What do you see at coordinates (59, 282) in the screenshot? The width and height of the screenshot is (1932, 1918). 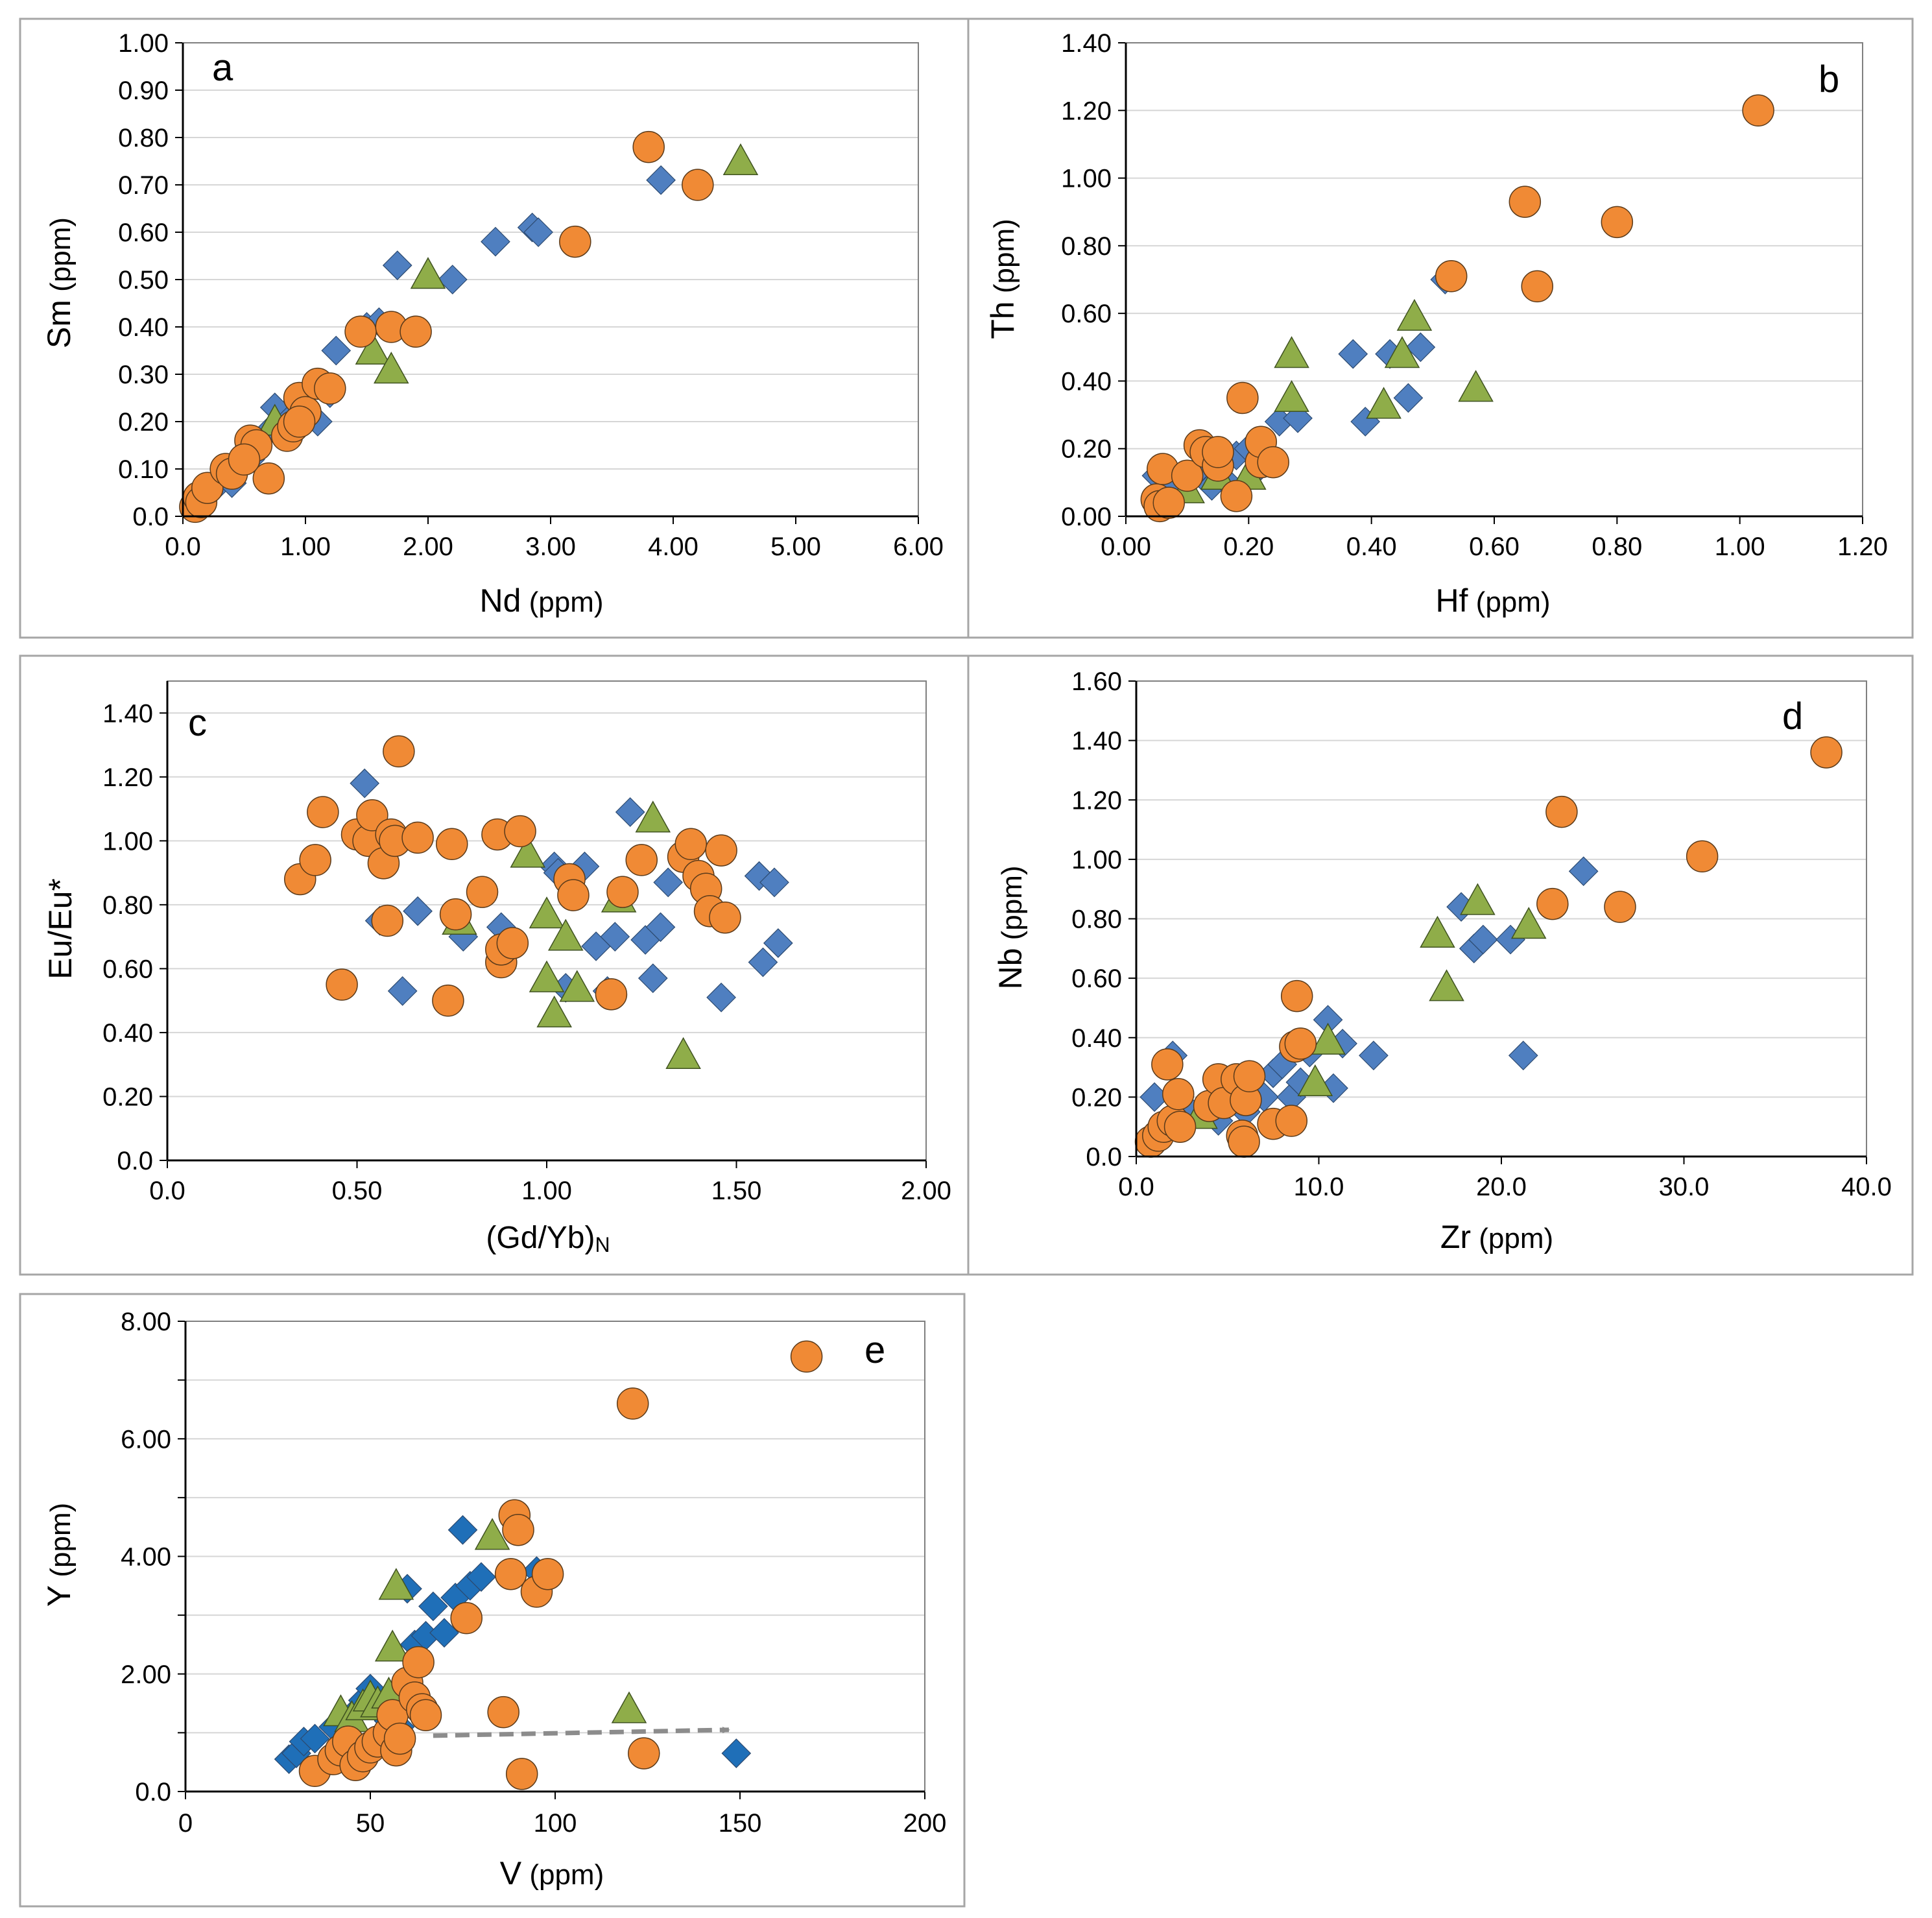 I see `y-axis-label-a: Sm (ppm)` at bounding box center [59, 282].